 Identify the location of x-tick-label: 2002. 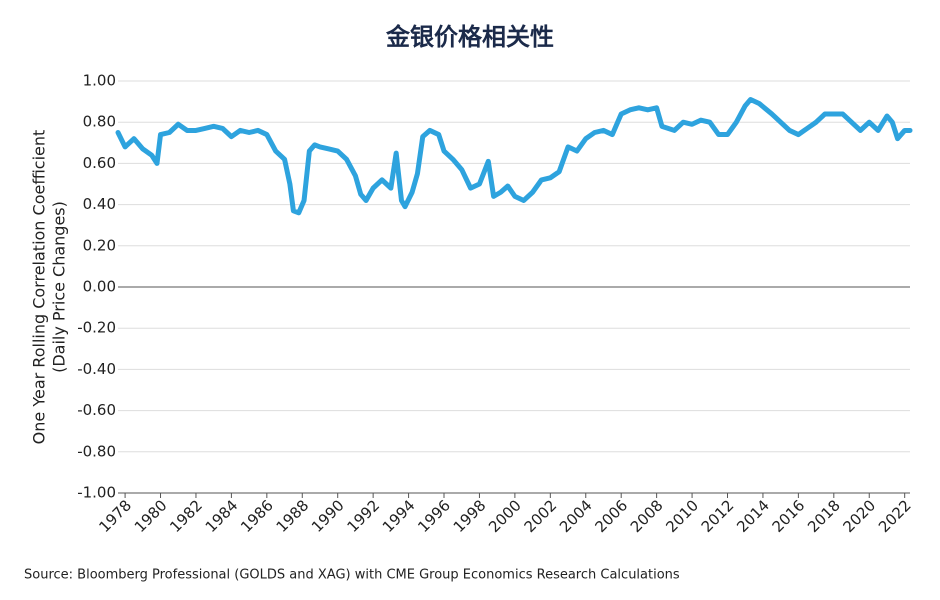
(541, 516).